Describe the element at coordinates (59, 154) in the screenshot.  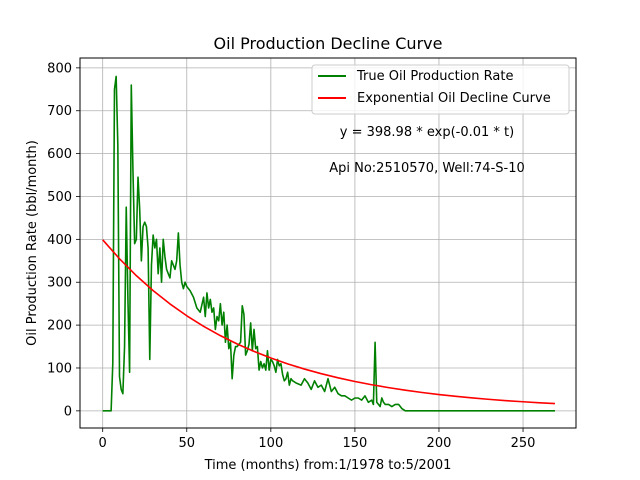
I see `y-tick-label: 600` at that location.